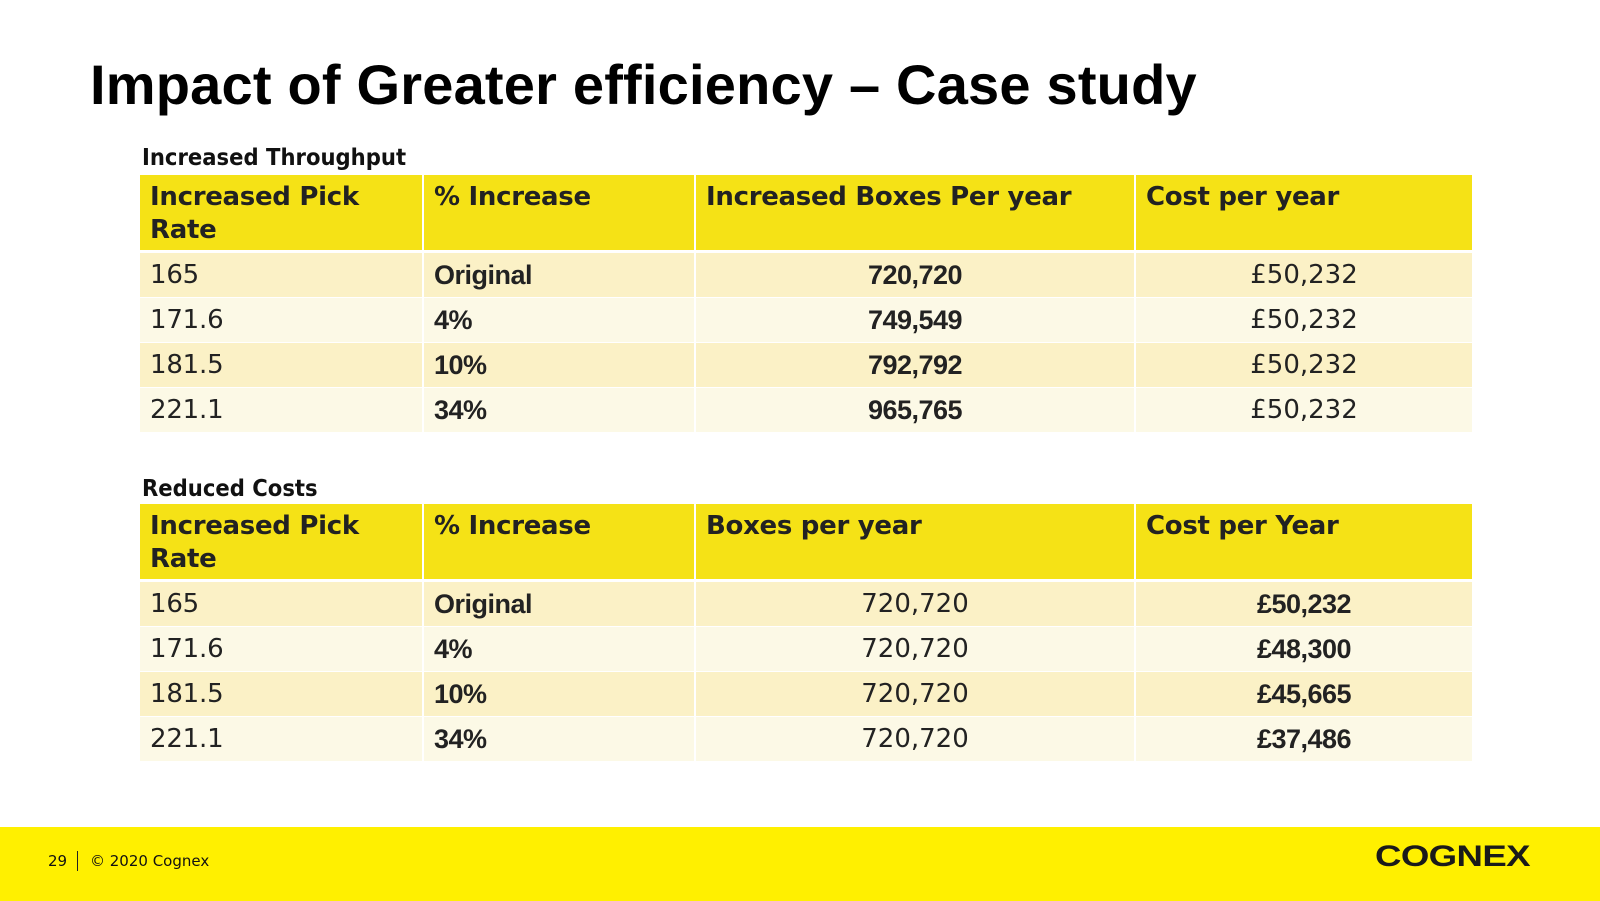 Image resolution: width=1600 pixels, height=901 pixels. I want to click on table-row: 171.6 4% 749,549 £50,232, so click(806, 320).